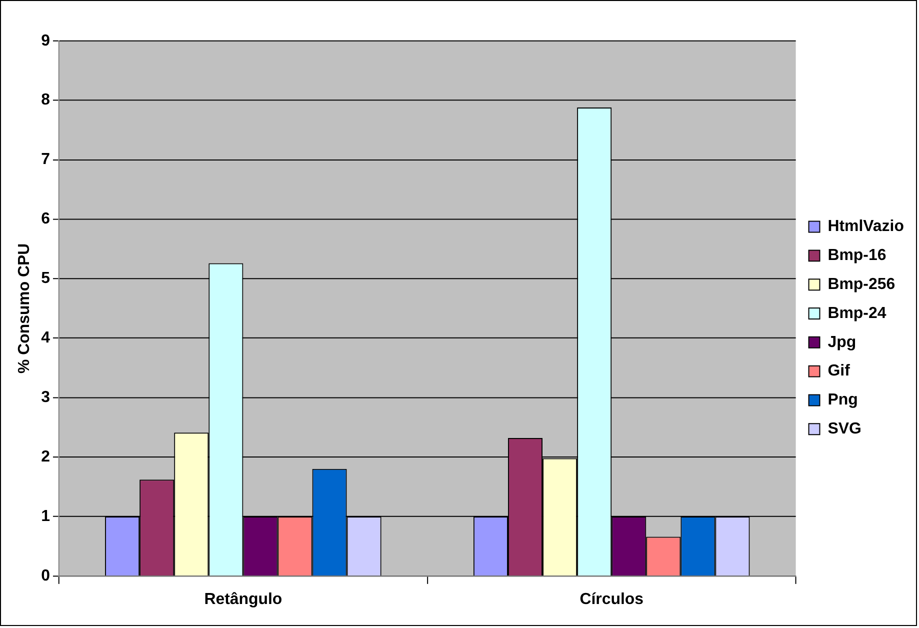  I want to click on y-tick-label: 4, so click(45, 338).